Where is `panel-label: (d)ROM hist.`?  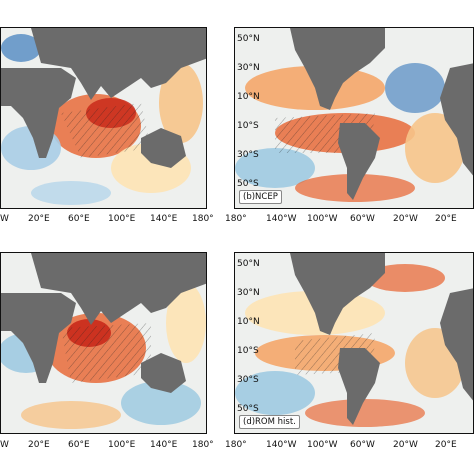 panel-label: (d)ROM hist. is located at coordinates (269, 422).